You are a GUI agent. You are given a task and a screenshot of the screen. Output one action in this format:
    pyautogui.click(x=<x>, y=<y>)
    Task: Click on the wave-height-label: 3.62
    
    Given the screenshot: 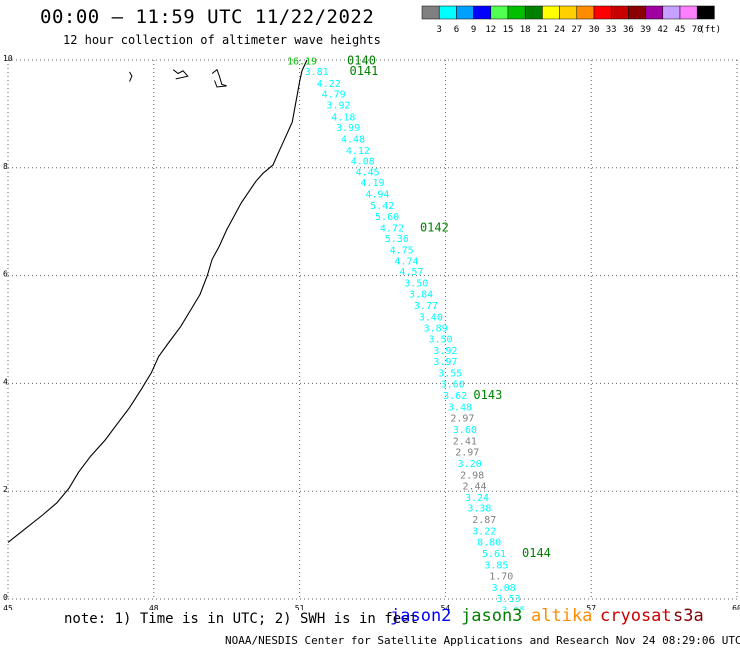 What is the action you would take?
    pyautogui.click(x=455, y=396)
    